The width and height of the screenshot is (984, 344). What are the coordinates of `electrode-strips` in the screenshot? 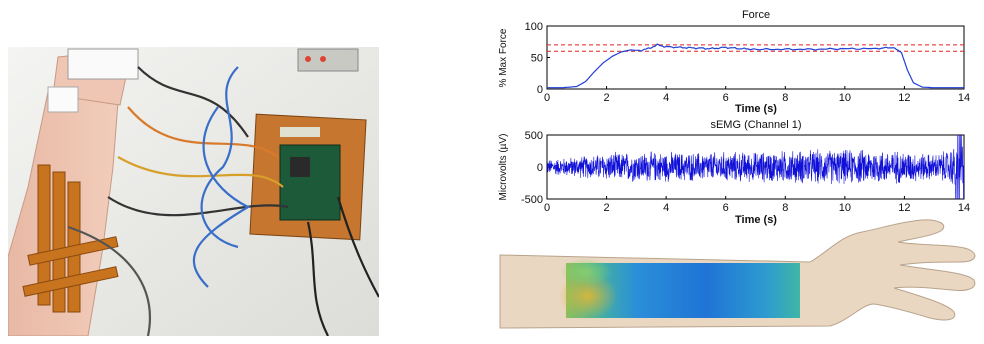 It's located at (70, 238).